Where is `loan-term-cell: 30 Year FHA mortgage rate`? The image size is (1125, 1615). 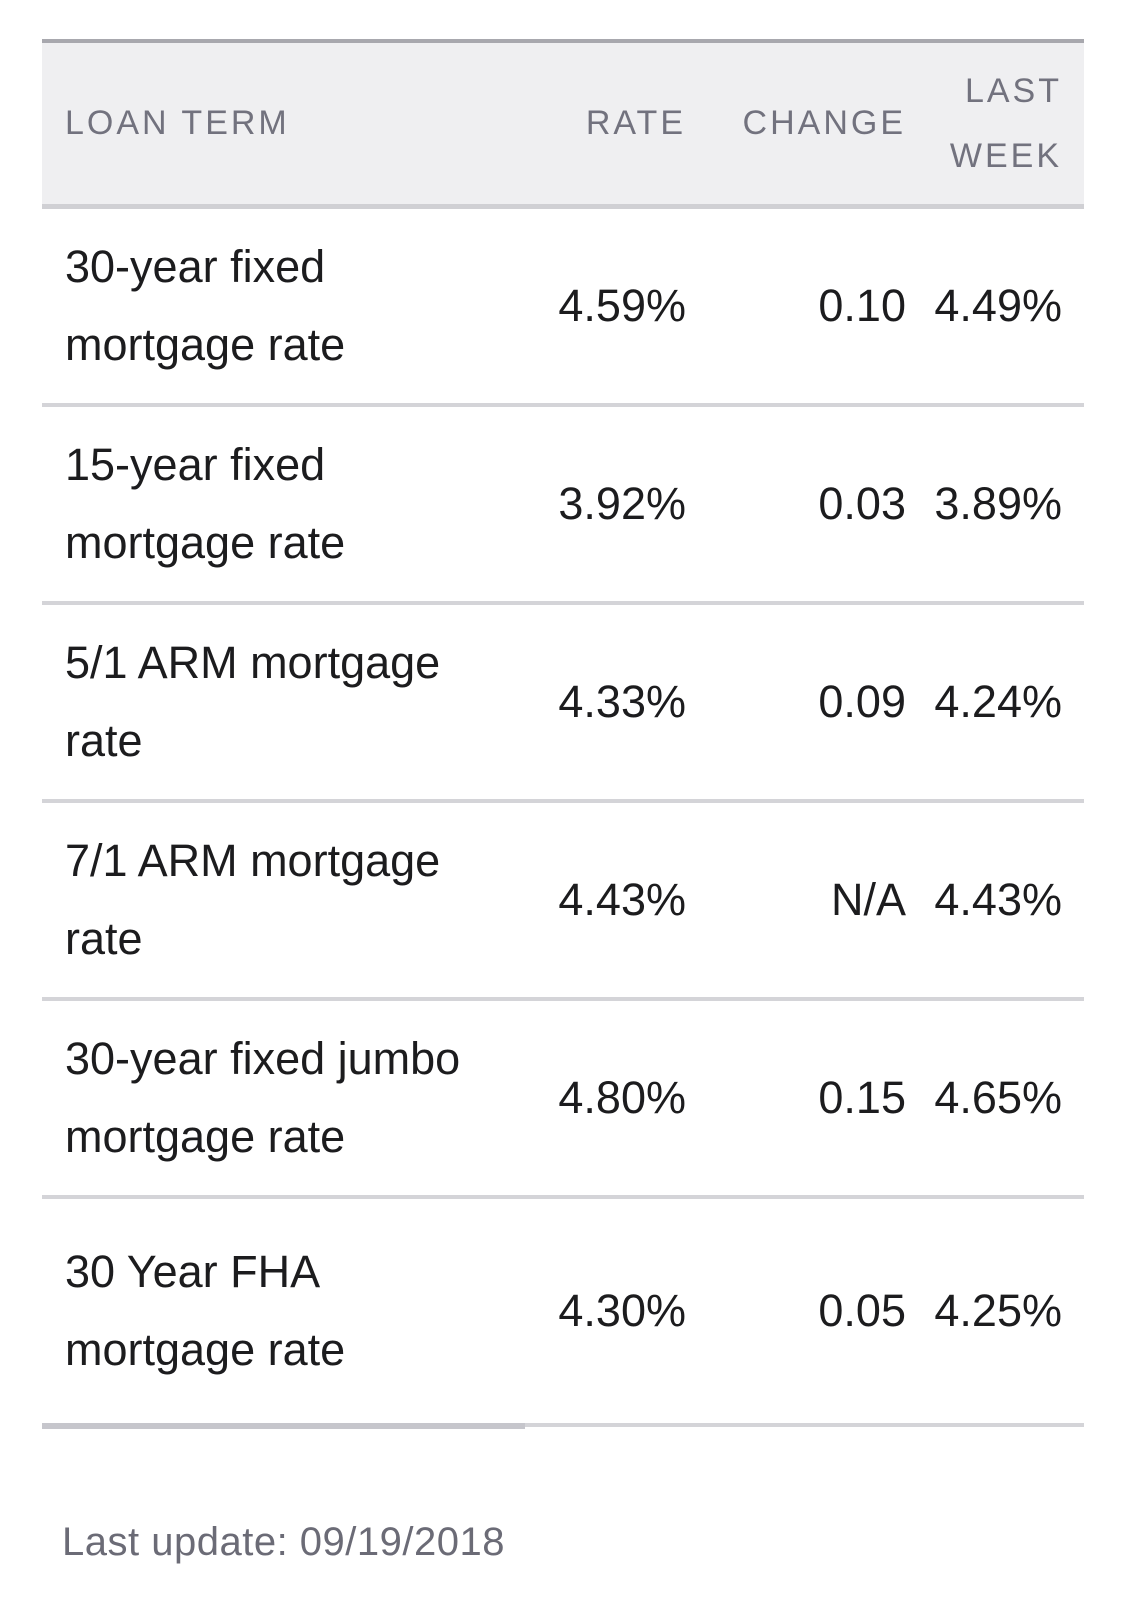
loan-term-cell: 30 Year FHA mortgage rate is located at coordinates (205, 1310).